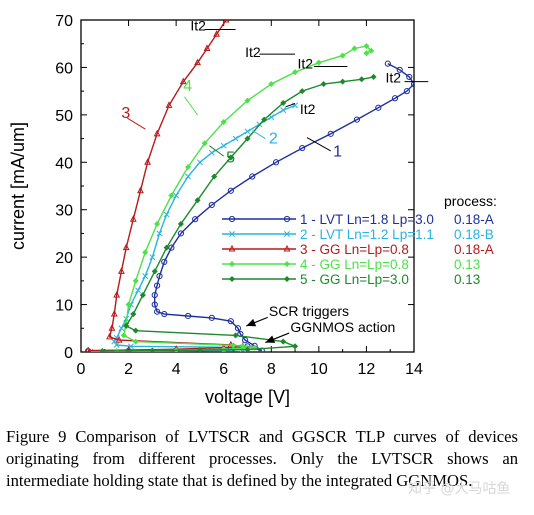  Describe the element at coordinates (459, 489) in the screenshot. I see `watermark: 知乎 @大马咕鱼` at that location.